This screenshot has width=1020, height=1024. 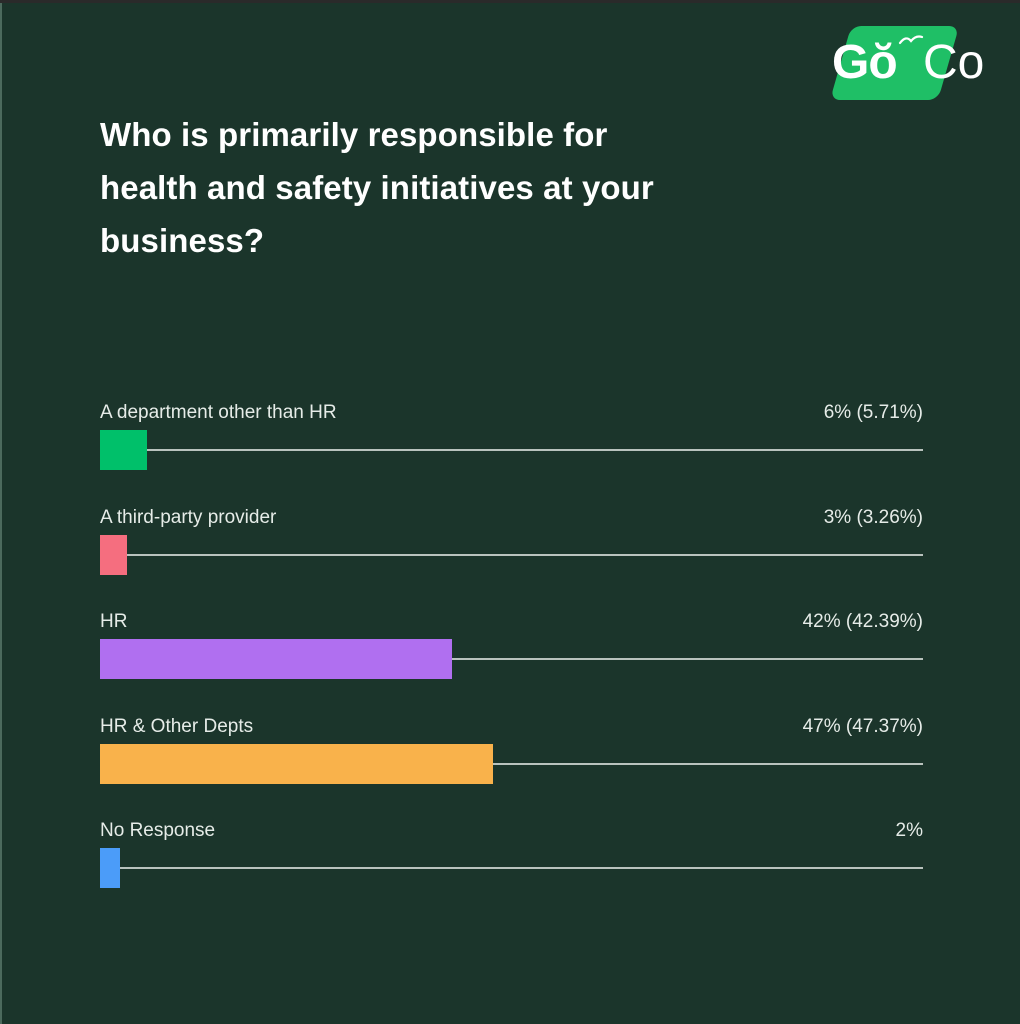 I want to click on bar-row: HR 42% (42.39%), so click(x=511, y=650).